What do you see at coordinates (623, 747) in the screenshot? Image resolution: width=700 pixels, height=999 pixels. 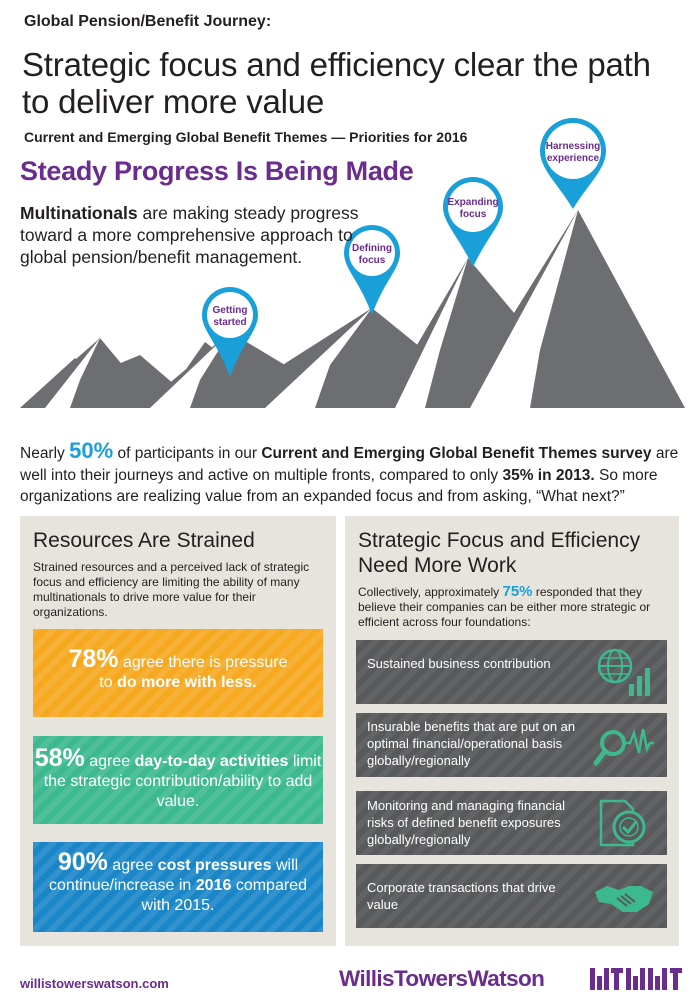 I see `magnifier-wave-icon` at bounding box center [623, 747].